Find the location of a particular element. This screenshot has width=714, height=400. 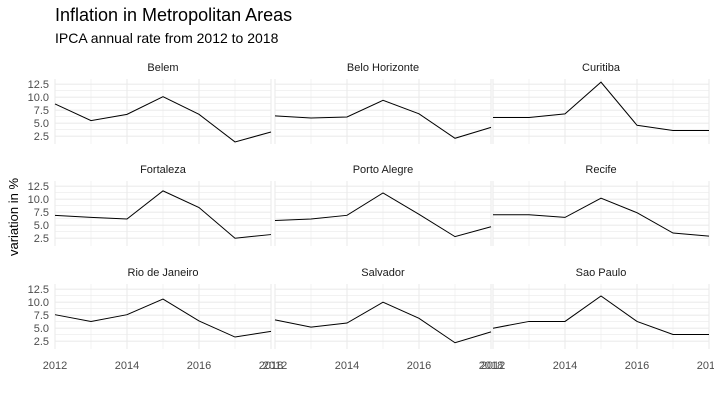

facet-label-recife: Recife is located at coordinates (600, 170).